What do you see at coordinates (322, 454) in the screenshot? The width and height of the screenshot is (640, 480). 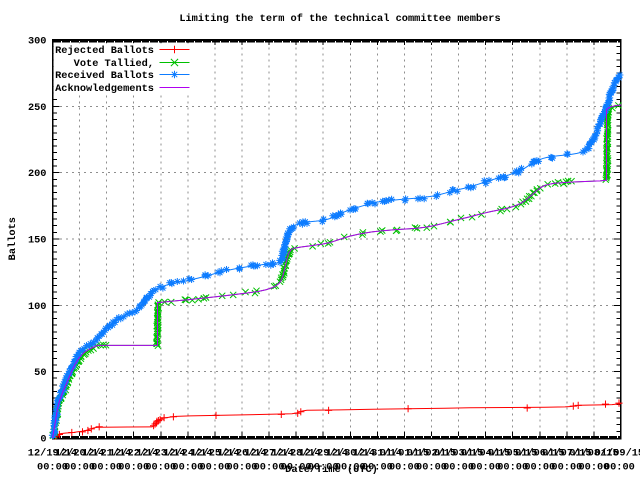 I see `svg-text: 12/29/14` at bounding box center [322, 454].